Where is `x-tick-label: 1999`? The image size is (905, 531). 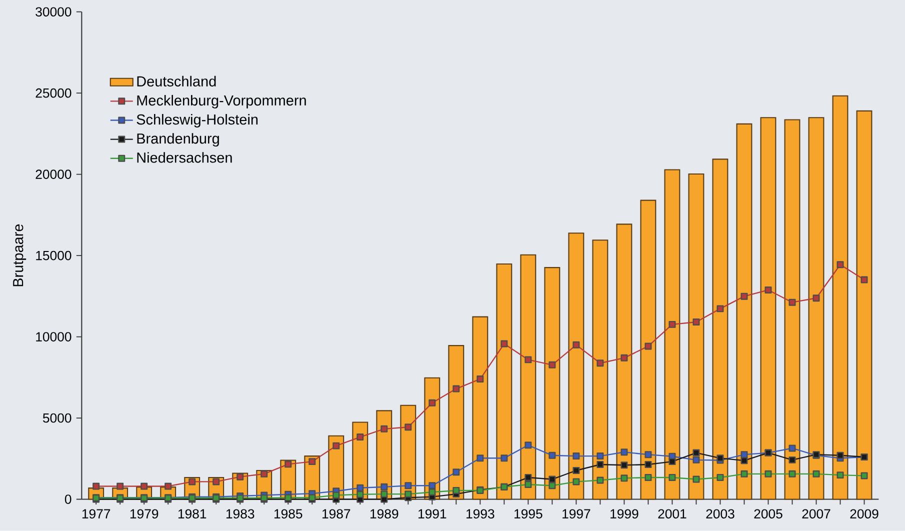 x-tick-label: 1999 is located at coordinates (624, 514).